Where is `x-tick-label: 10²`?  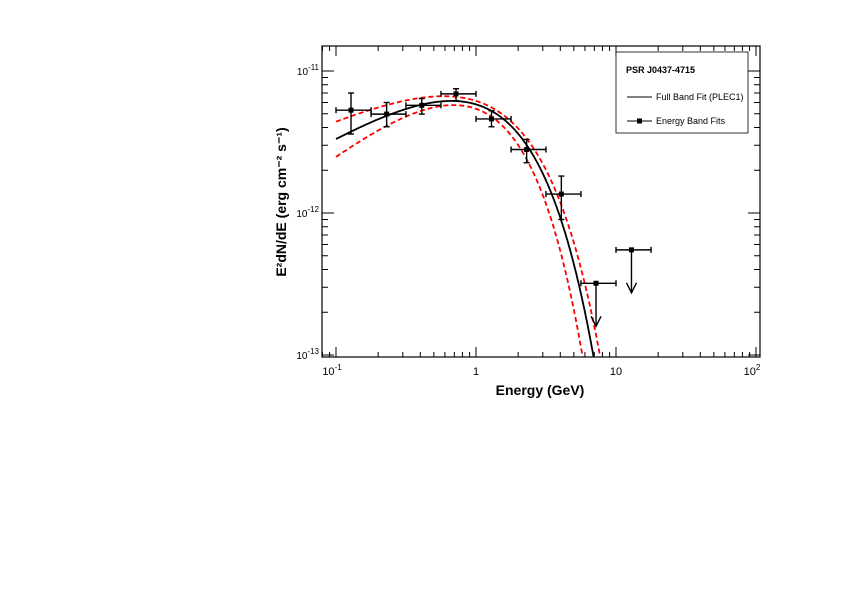
x-tick-label: 10² is located at coordinates (752, 370).